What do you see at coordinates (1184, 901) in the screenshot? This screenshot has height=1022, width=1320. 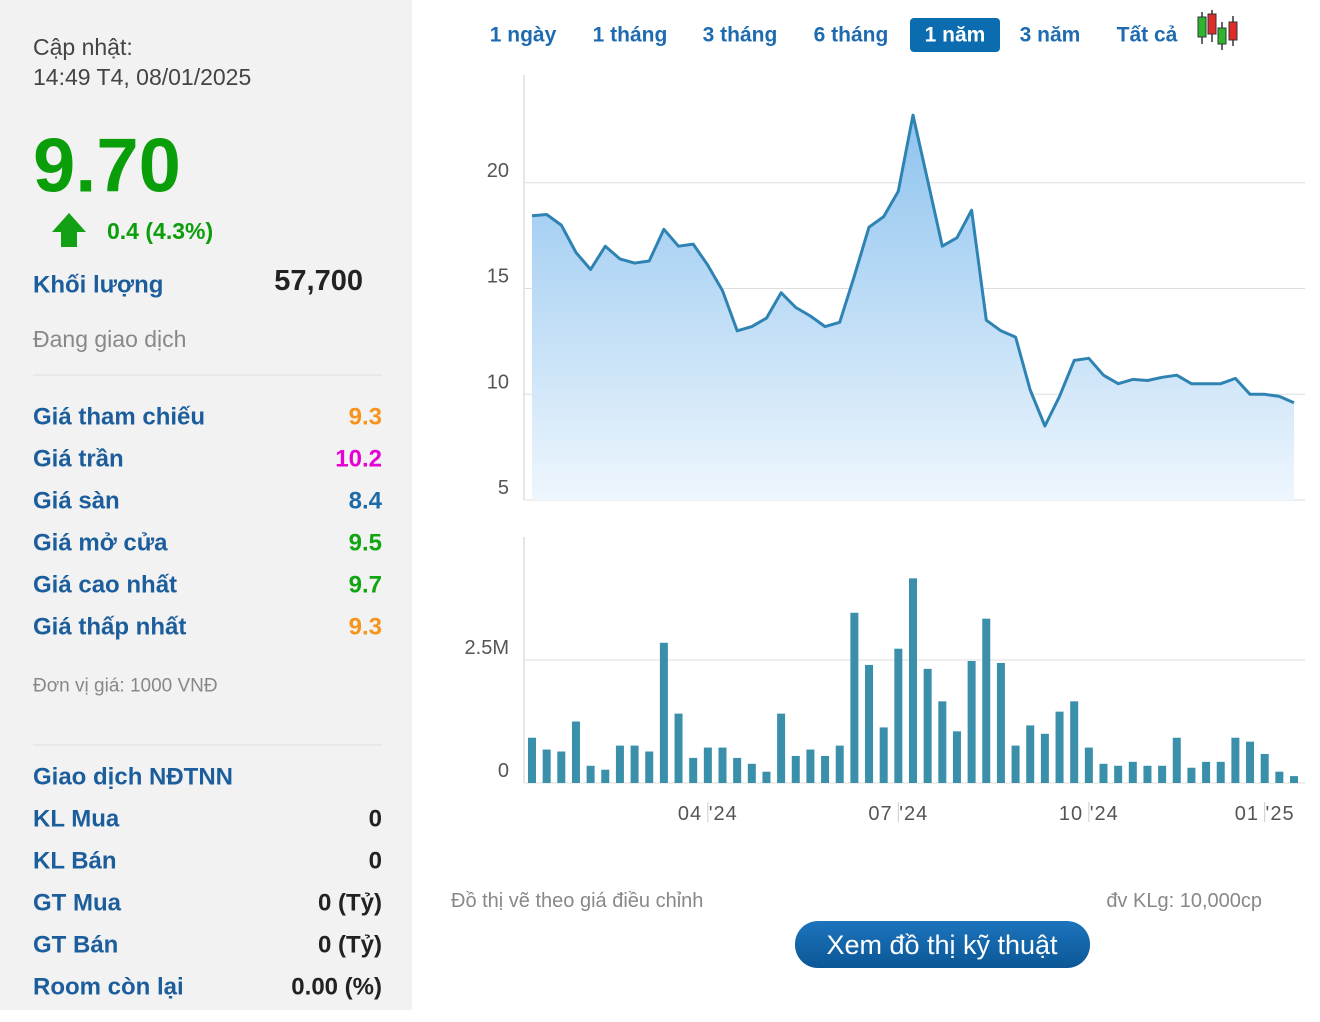 I see `footnote-right: đv KLg: 10,000cp` at bounding box center [1184, 901].